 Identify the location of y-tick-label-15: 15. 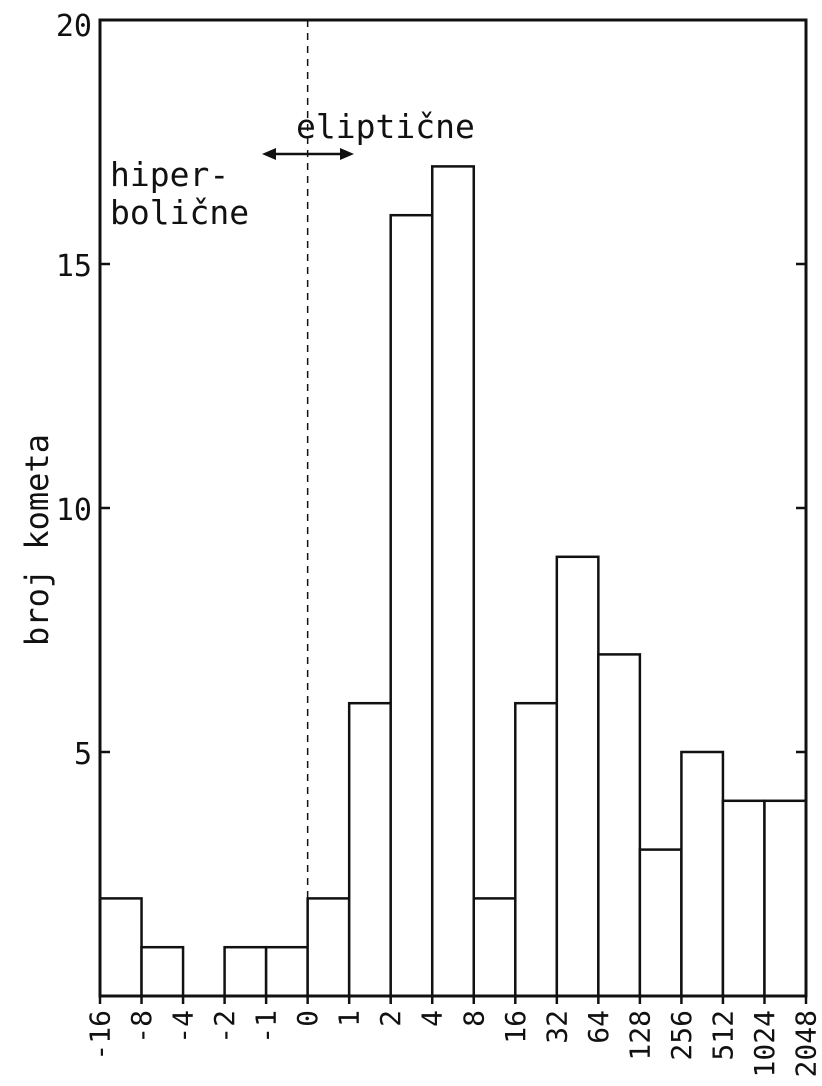
(74, 266).